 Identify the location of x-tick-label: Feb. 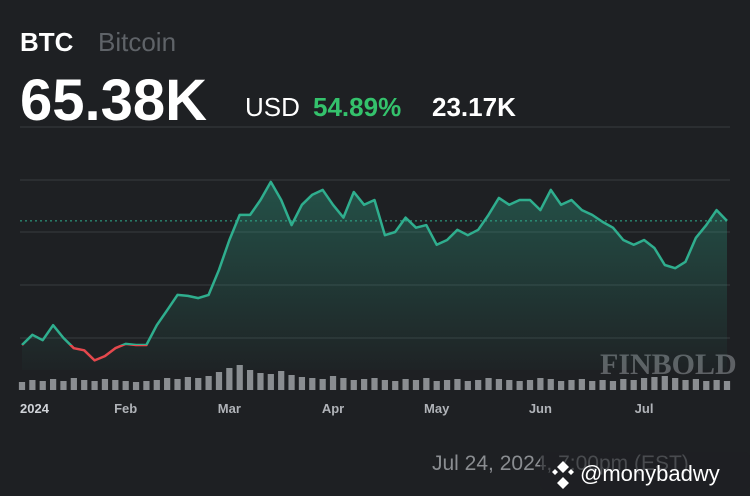
(125, 408).